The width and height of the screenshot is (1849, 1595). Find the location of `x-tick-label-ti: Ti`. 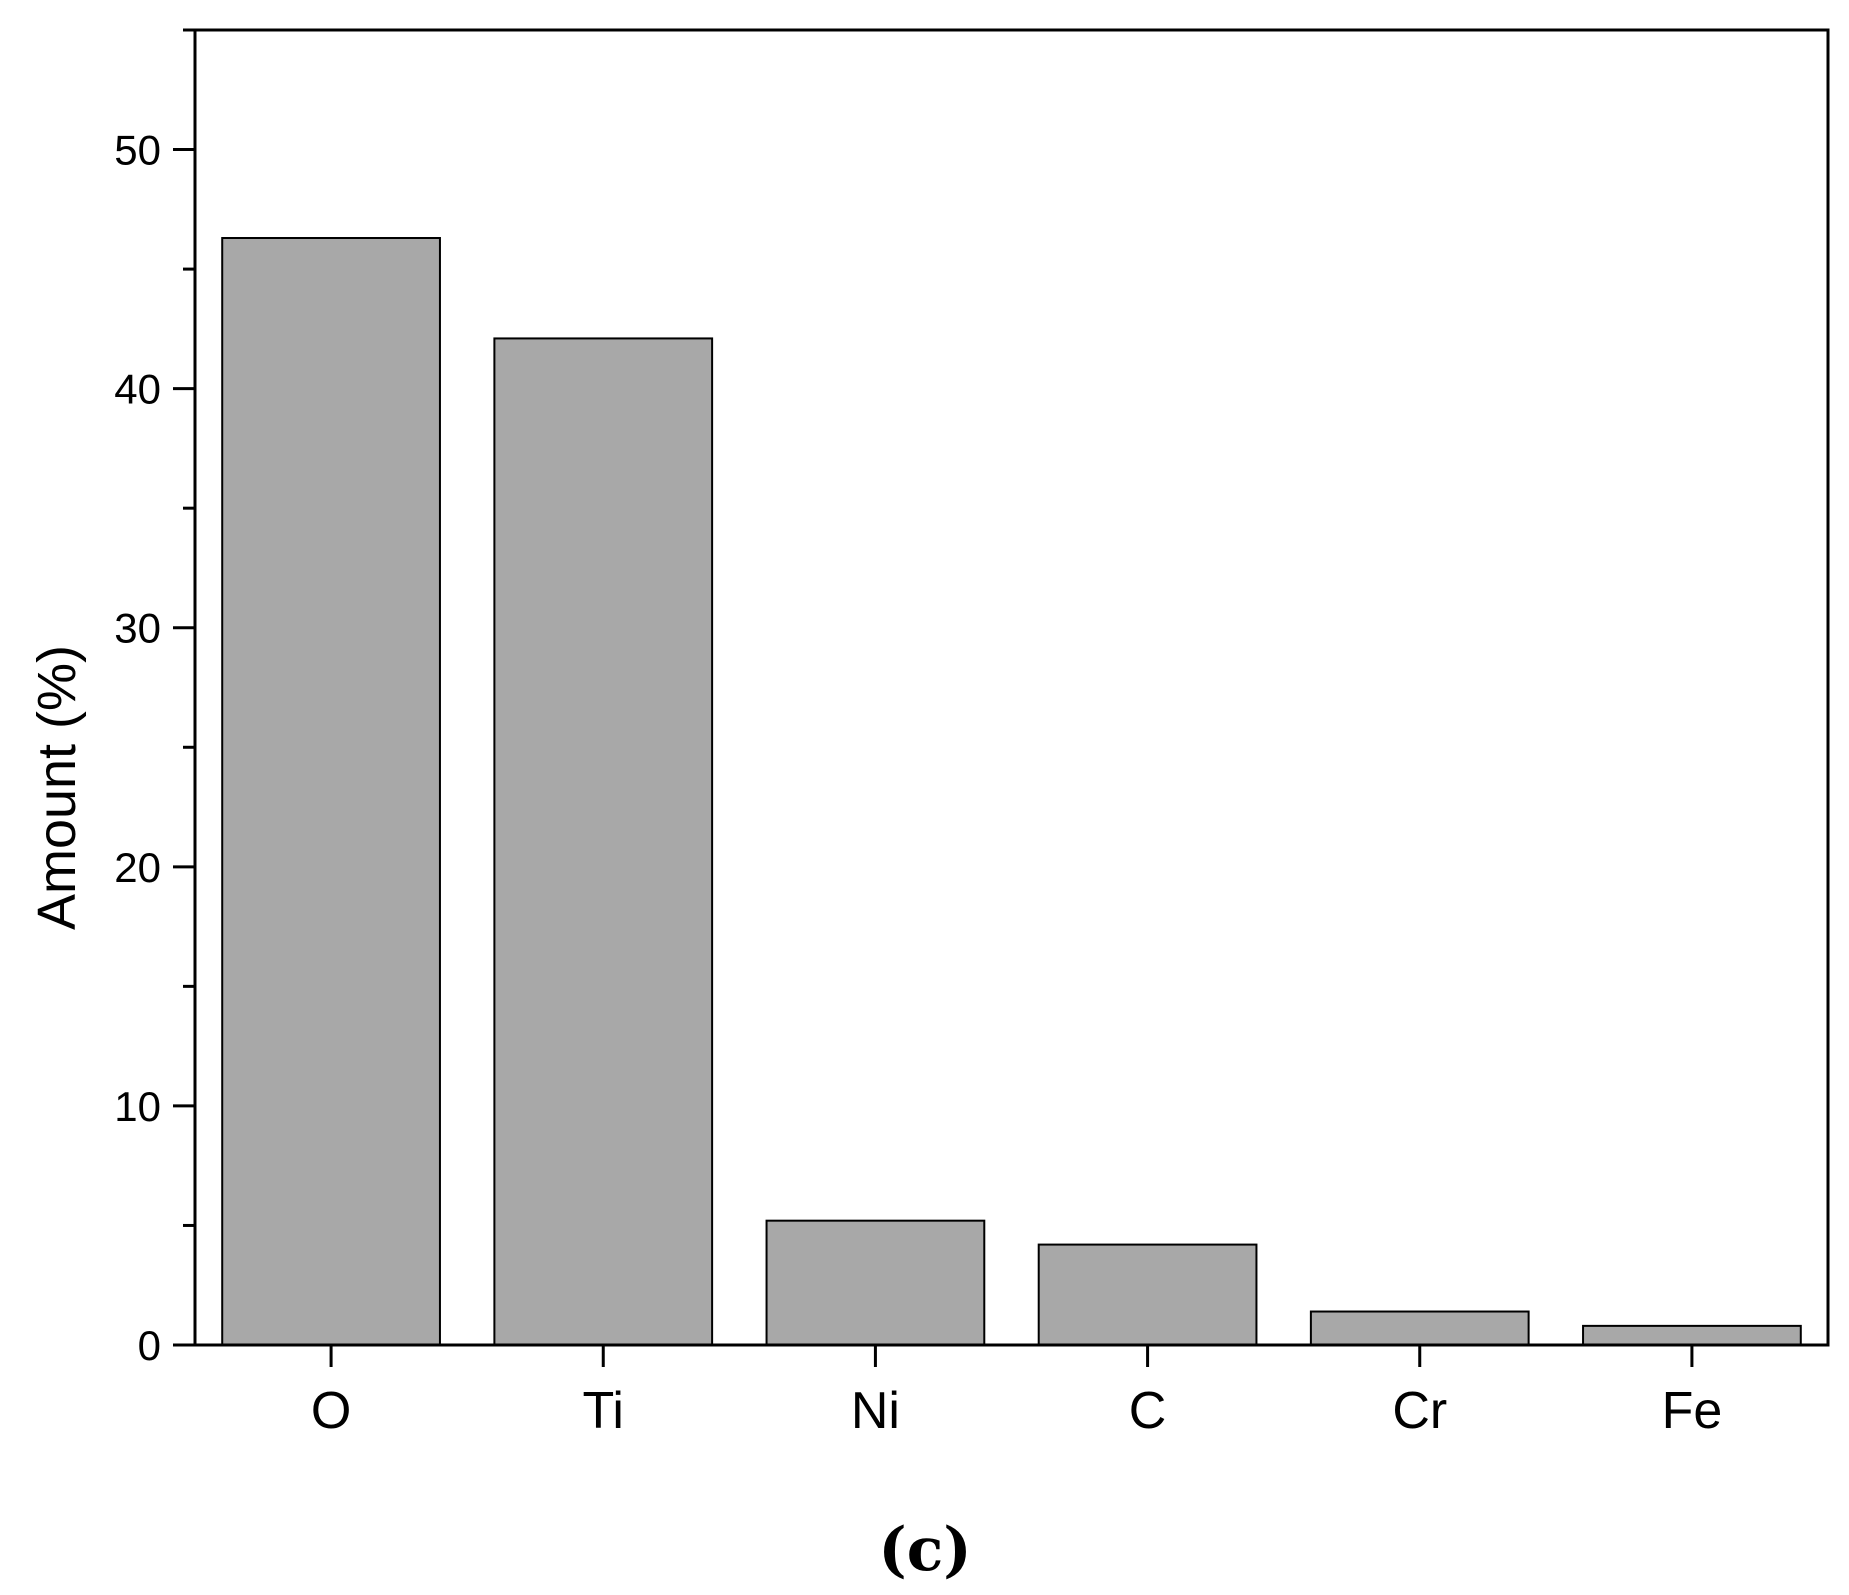

x-tick-label-ti: Ti is located at coordinates (603, 1411).